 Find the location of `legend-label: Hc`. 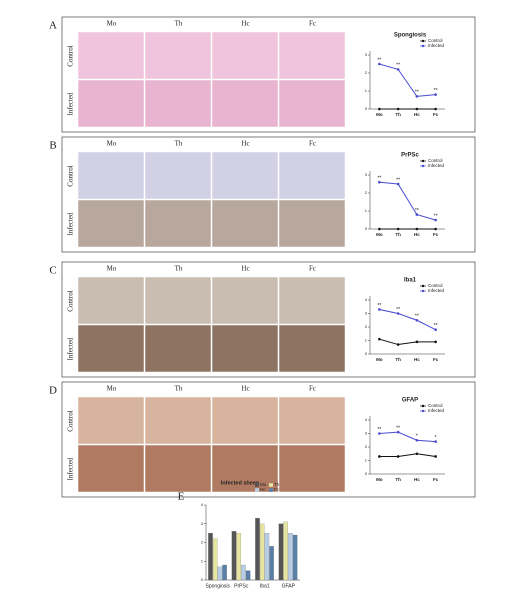

legend-label: Hc is located at coordinates (263, 489).